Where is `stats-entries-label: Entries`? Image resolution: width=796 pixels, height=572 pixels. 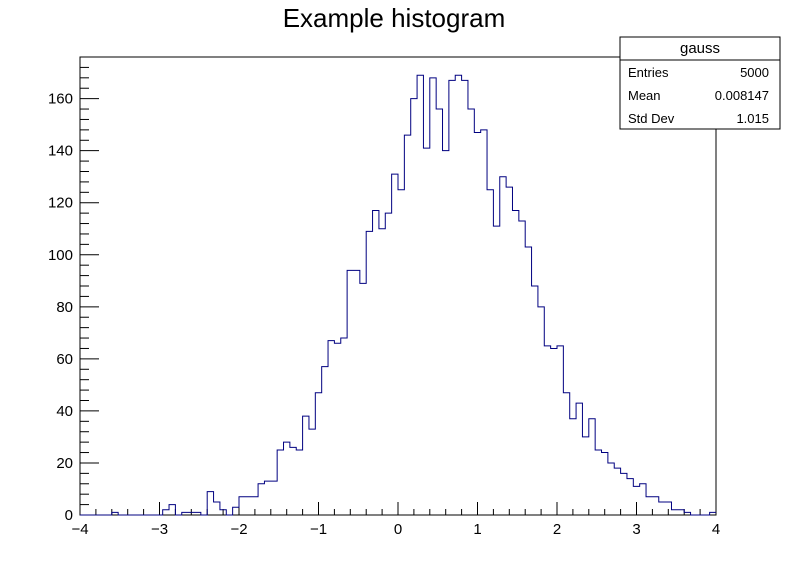
stats-entries-label: Entries is located at coordinates (648, 72).